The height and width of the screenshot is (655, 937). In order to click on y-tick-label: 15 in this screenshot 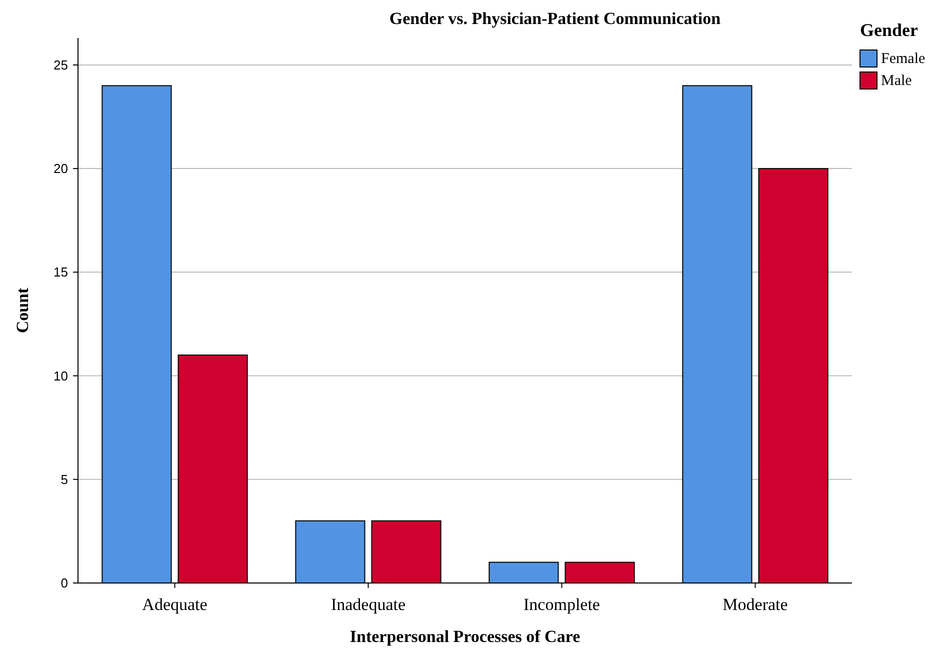, I will do `click(61, 272)`.